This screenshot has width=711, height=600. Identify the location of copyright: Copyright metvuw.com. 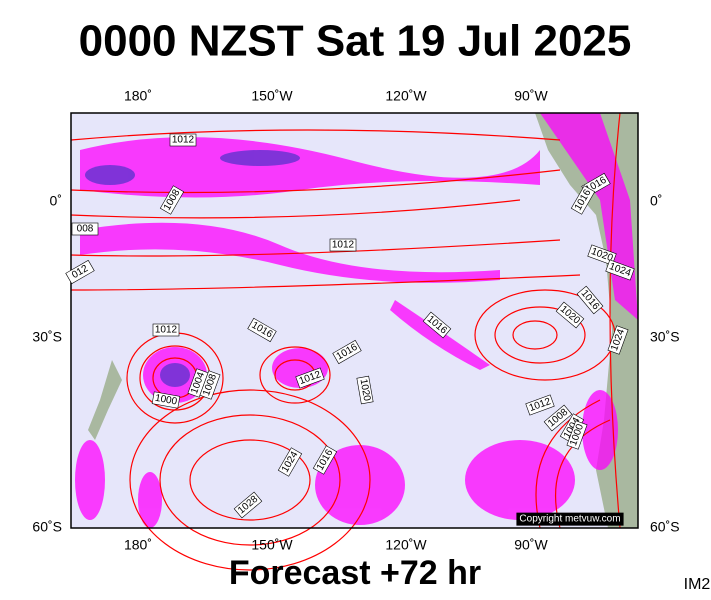
(569, 519).